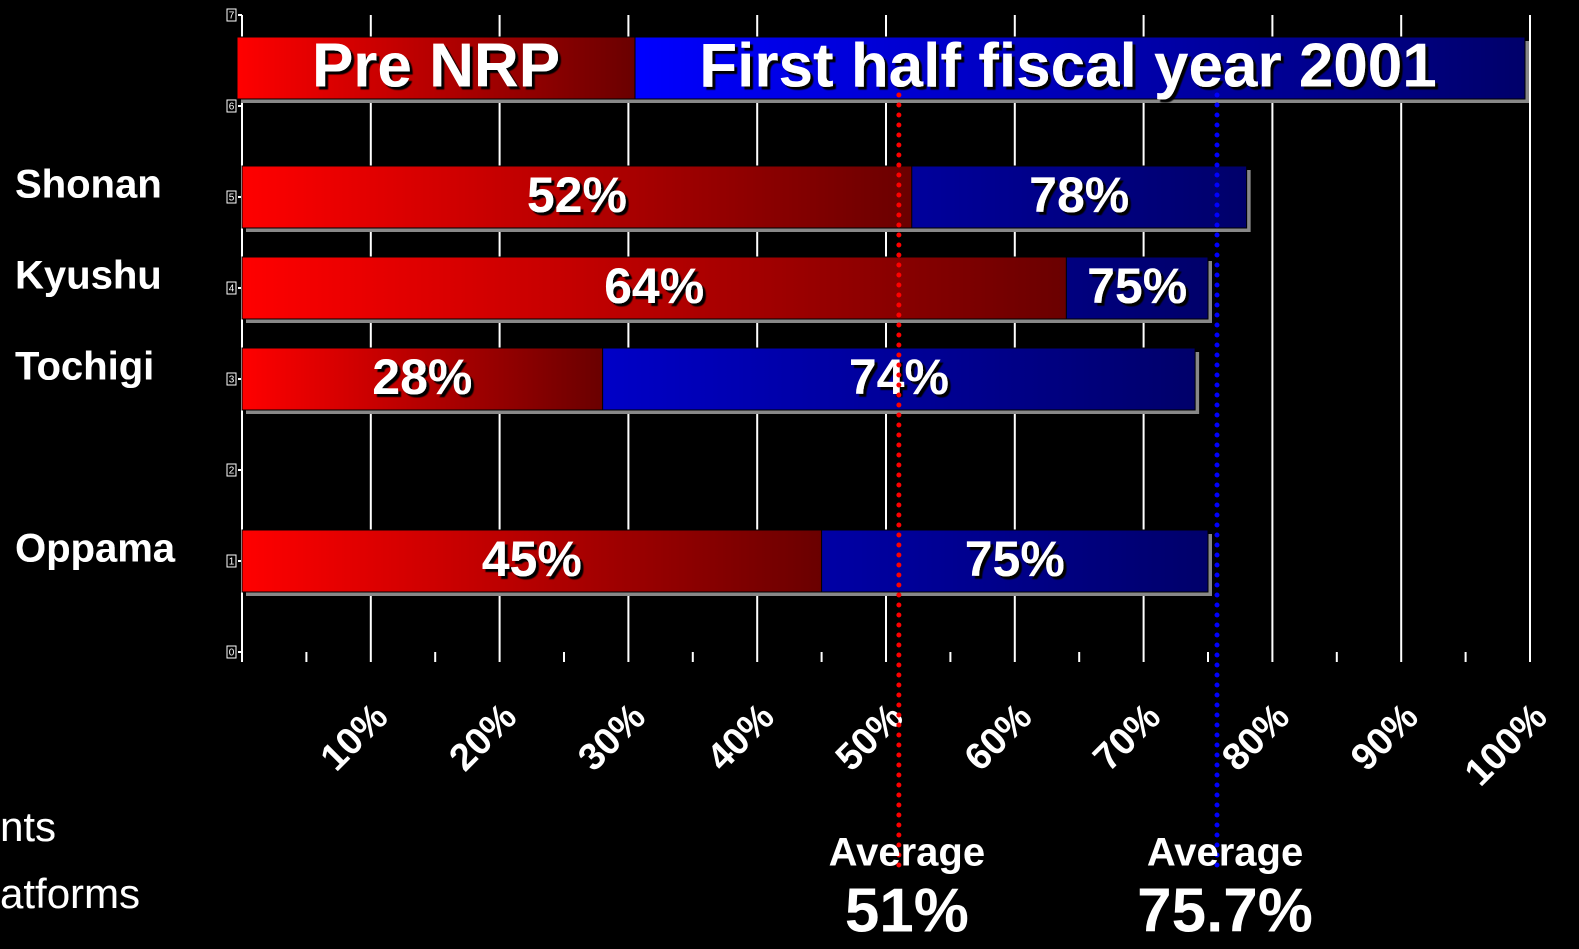  I want to click on side-text: nts, so click(28, 826).